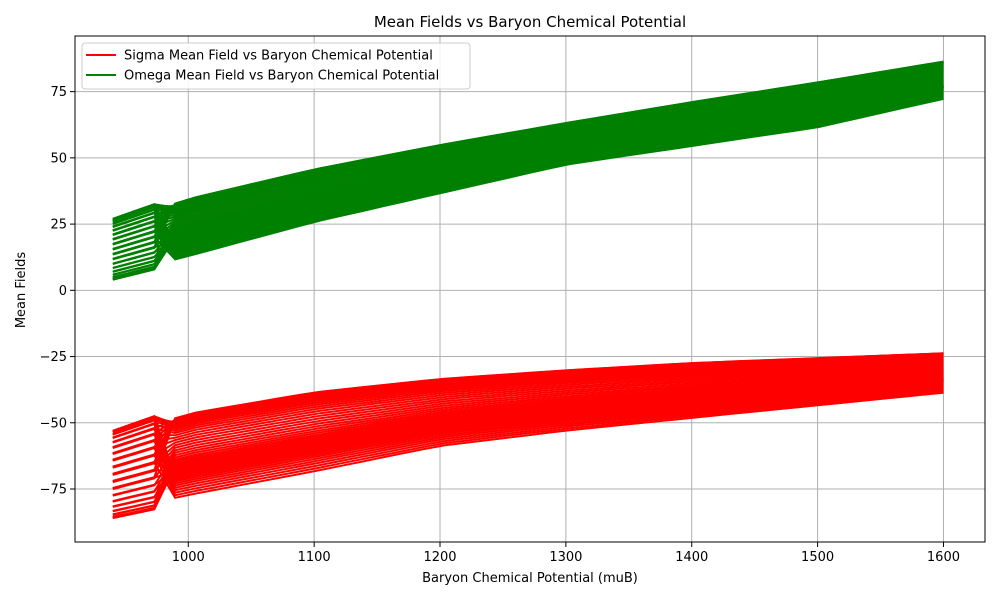  What do you see at coordinates (63, 291) in the screenshot?
I see `y-tick-label: 0` at bounding box center [63, 291].